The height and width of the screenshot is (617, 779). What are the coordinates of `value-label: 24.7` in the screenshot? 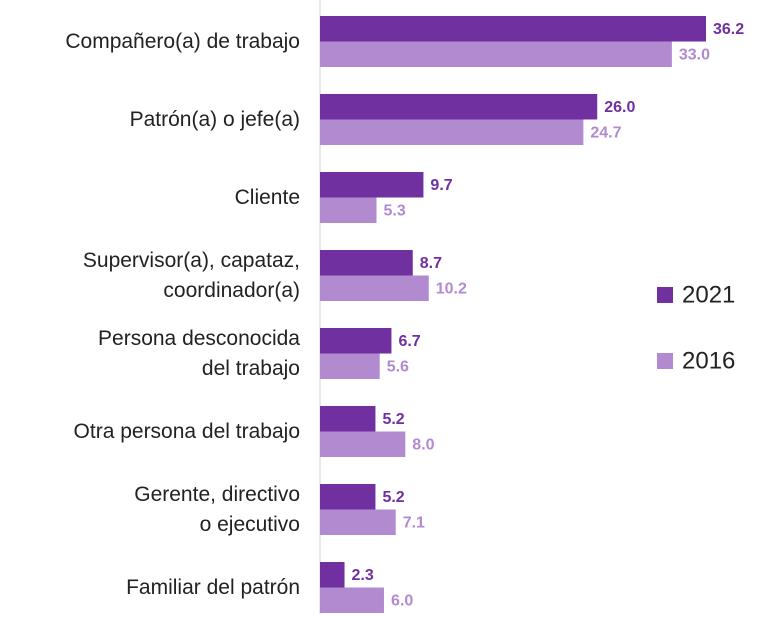 It's located at (605, 132).